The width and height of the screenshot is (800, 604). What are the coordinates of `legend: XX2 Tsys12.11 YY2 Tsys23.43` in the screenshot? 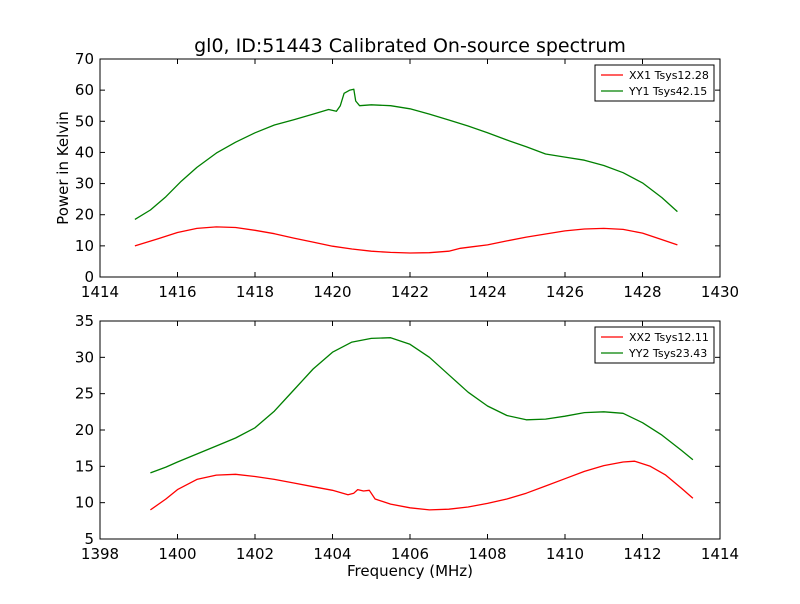 It's located at (654, 345).